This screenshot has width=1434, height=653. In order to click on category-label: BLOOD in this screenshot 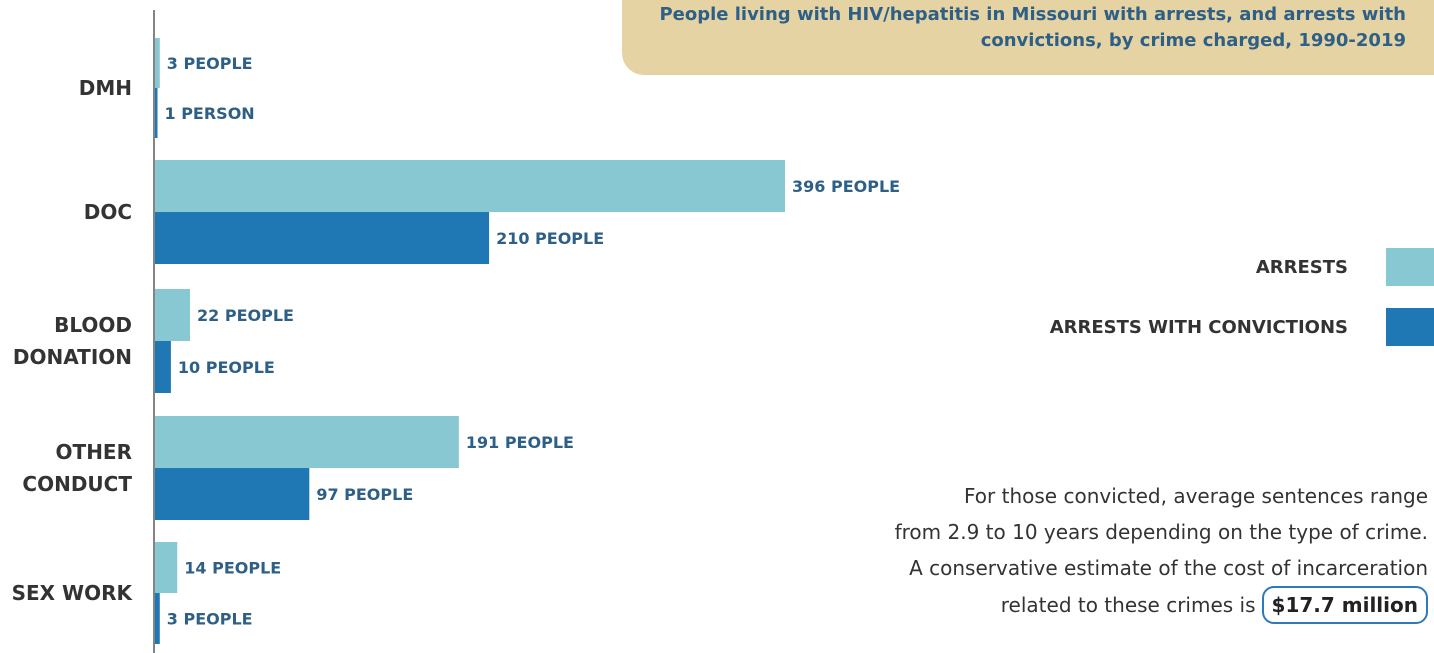, I will do `click(93, 325)`.